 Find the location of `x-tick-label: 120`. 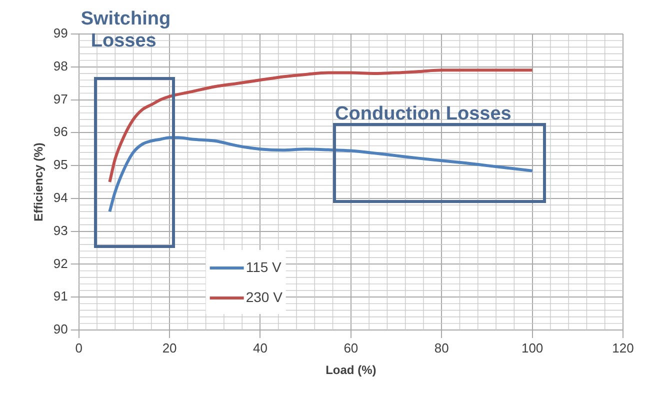

x-tick-label: 120 is located at coordinates (623, 348).